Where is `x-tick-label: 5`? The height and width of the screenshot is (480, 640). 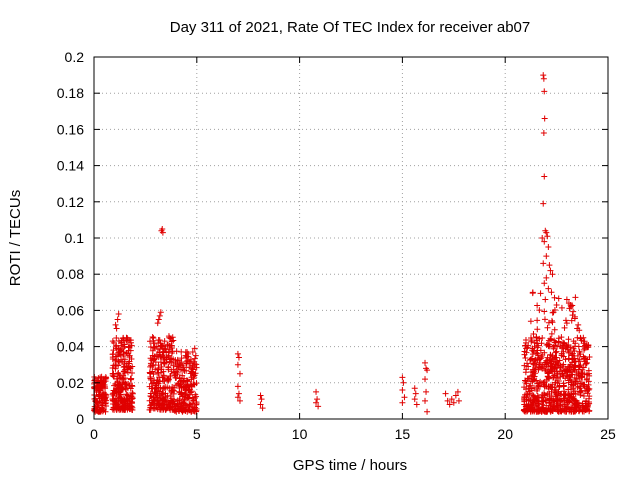
x-tick-label: 5 is located at coordinates (197, 434).